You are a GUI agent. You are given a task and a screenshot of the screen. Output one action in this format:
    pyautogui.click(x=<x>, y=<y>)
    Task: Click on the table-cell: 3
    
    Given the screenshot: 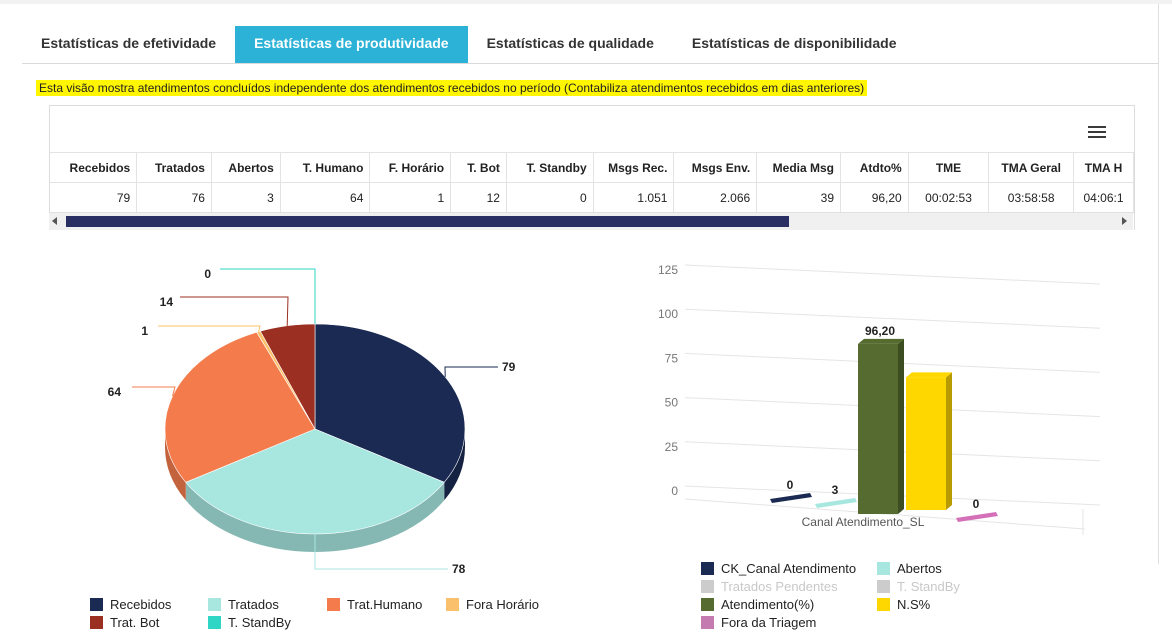 What is the action you would take?
    pyautogui.click(x=246, y=197)
    